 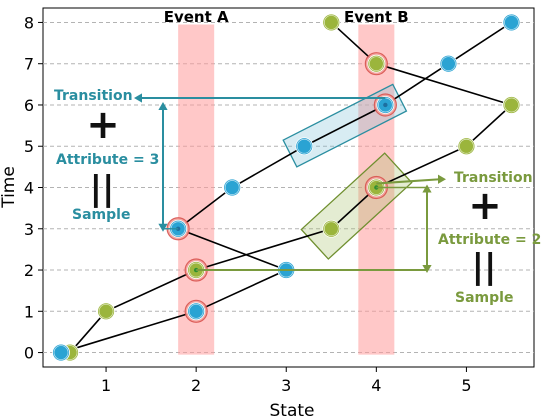 What do you see at coordinates (101, 215) in the screenshot?
I see `blue-sample-label: Sample` at bounding box center [101, 215].